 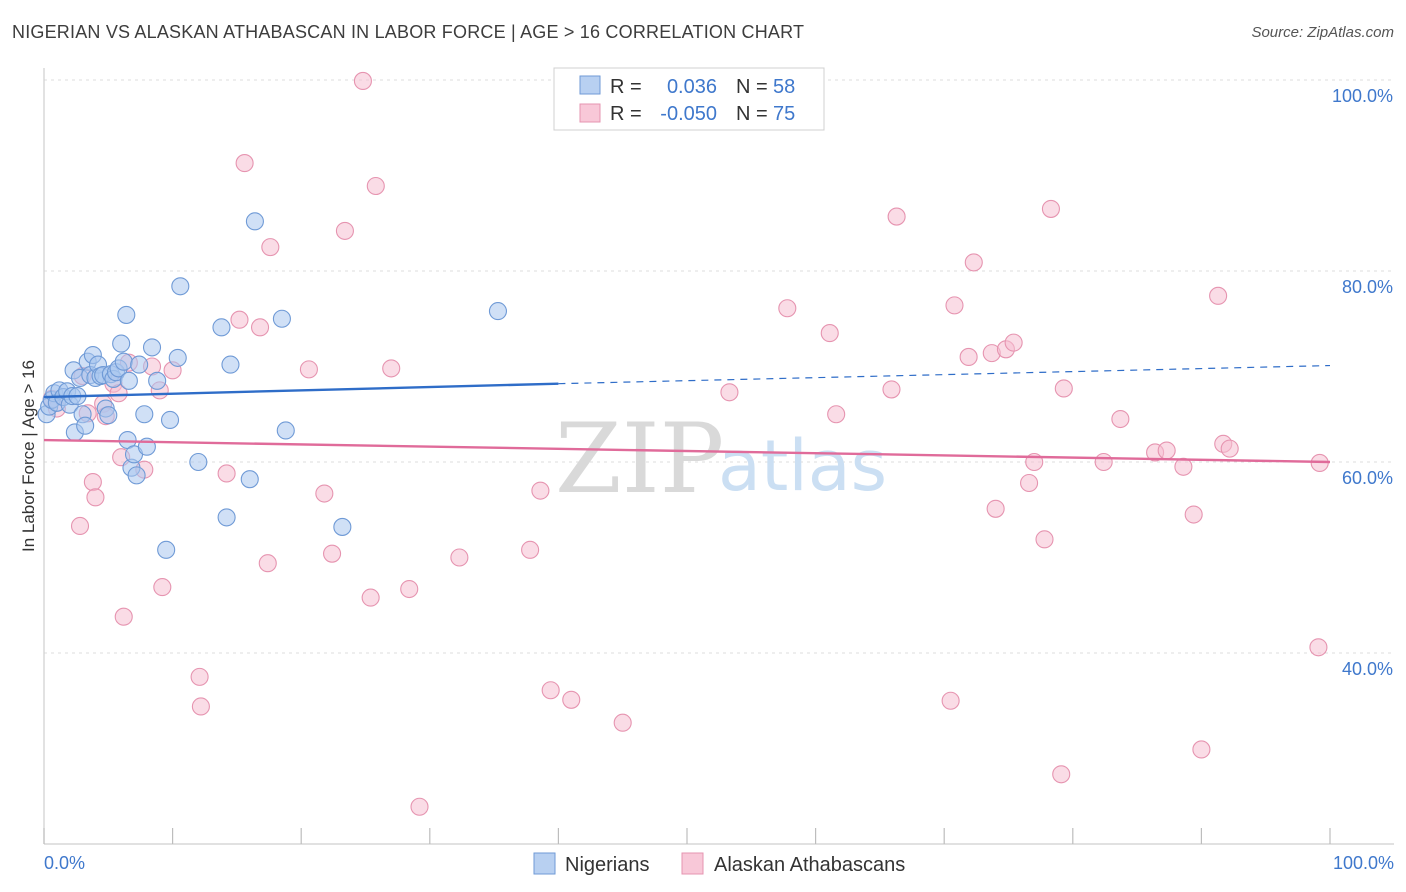 What do you see at coordinates (64, 863) in the screenshot?
I see `x-tick-label-min: 0.0%` at bounding box center [64, 863].